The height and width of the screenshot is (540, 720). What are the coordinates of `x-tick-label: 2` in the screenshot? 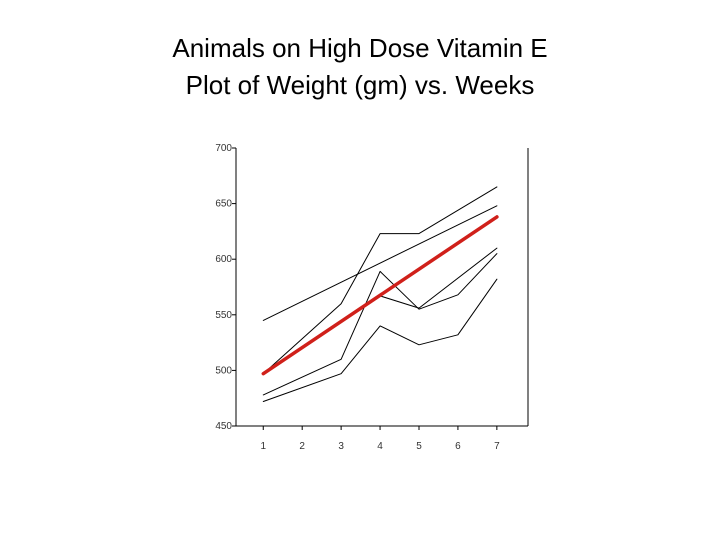 It's located at (302, 446).